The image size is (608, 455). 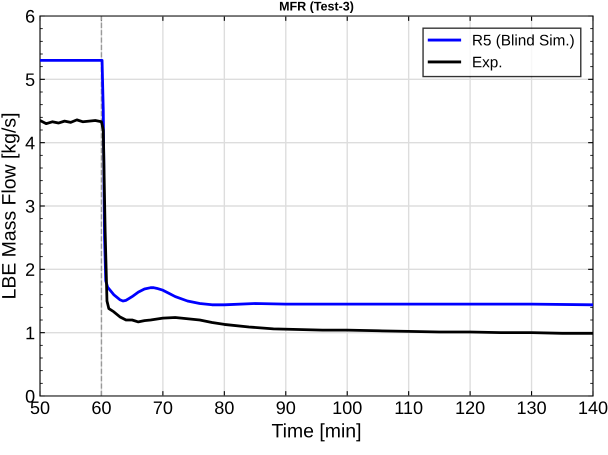 What do you see at coordinates (316, 432) in the screenshot?
I see `x-axis-title: Time [min]` at bounding box center [316, 432].